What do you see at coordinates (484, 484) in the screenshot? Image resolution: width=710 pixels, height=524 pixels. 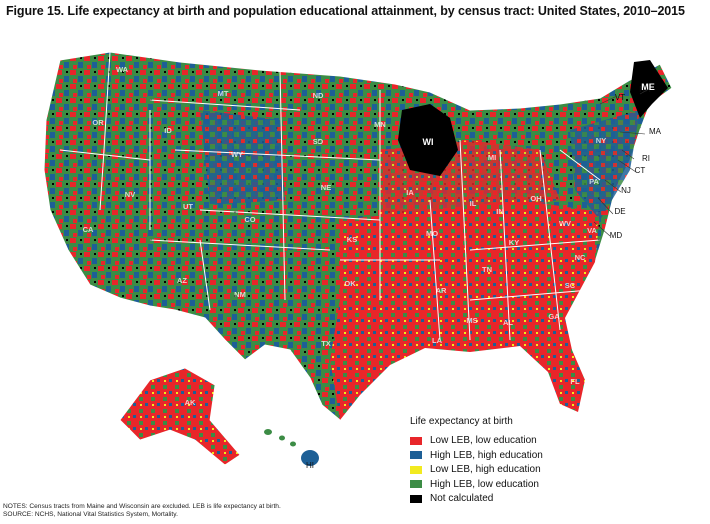 I see `legend-label: High LEB, low education` at bounding box center [484, 484].